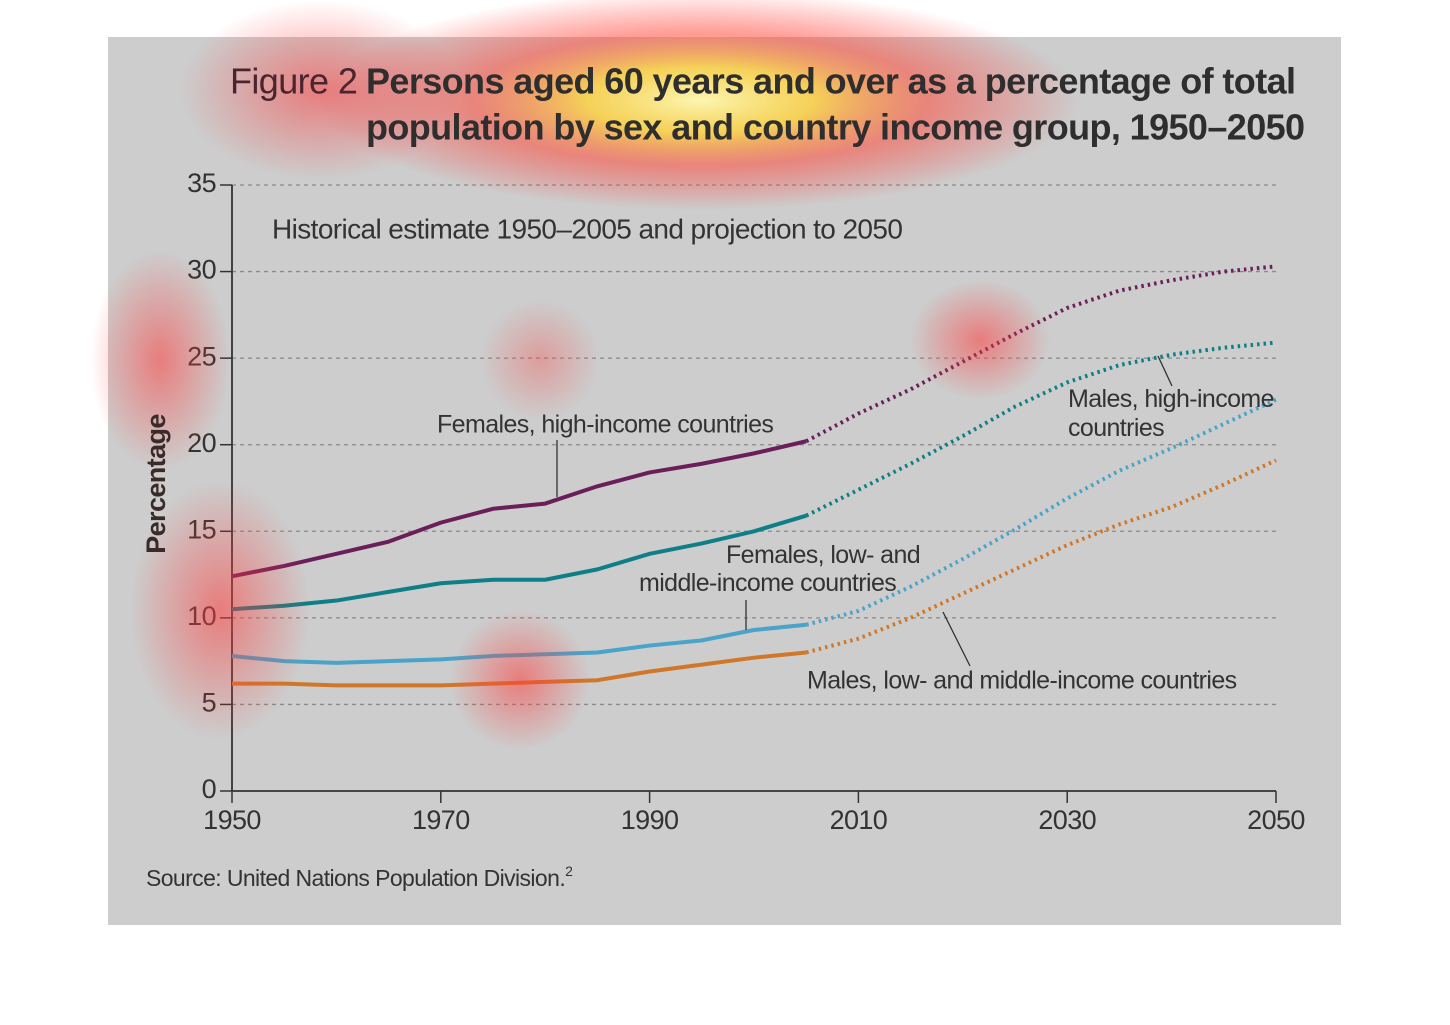  I want to click on series-label-line: countries, so click(1116, 428).